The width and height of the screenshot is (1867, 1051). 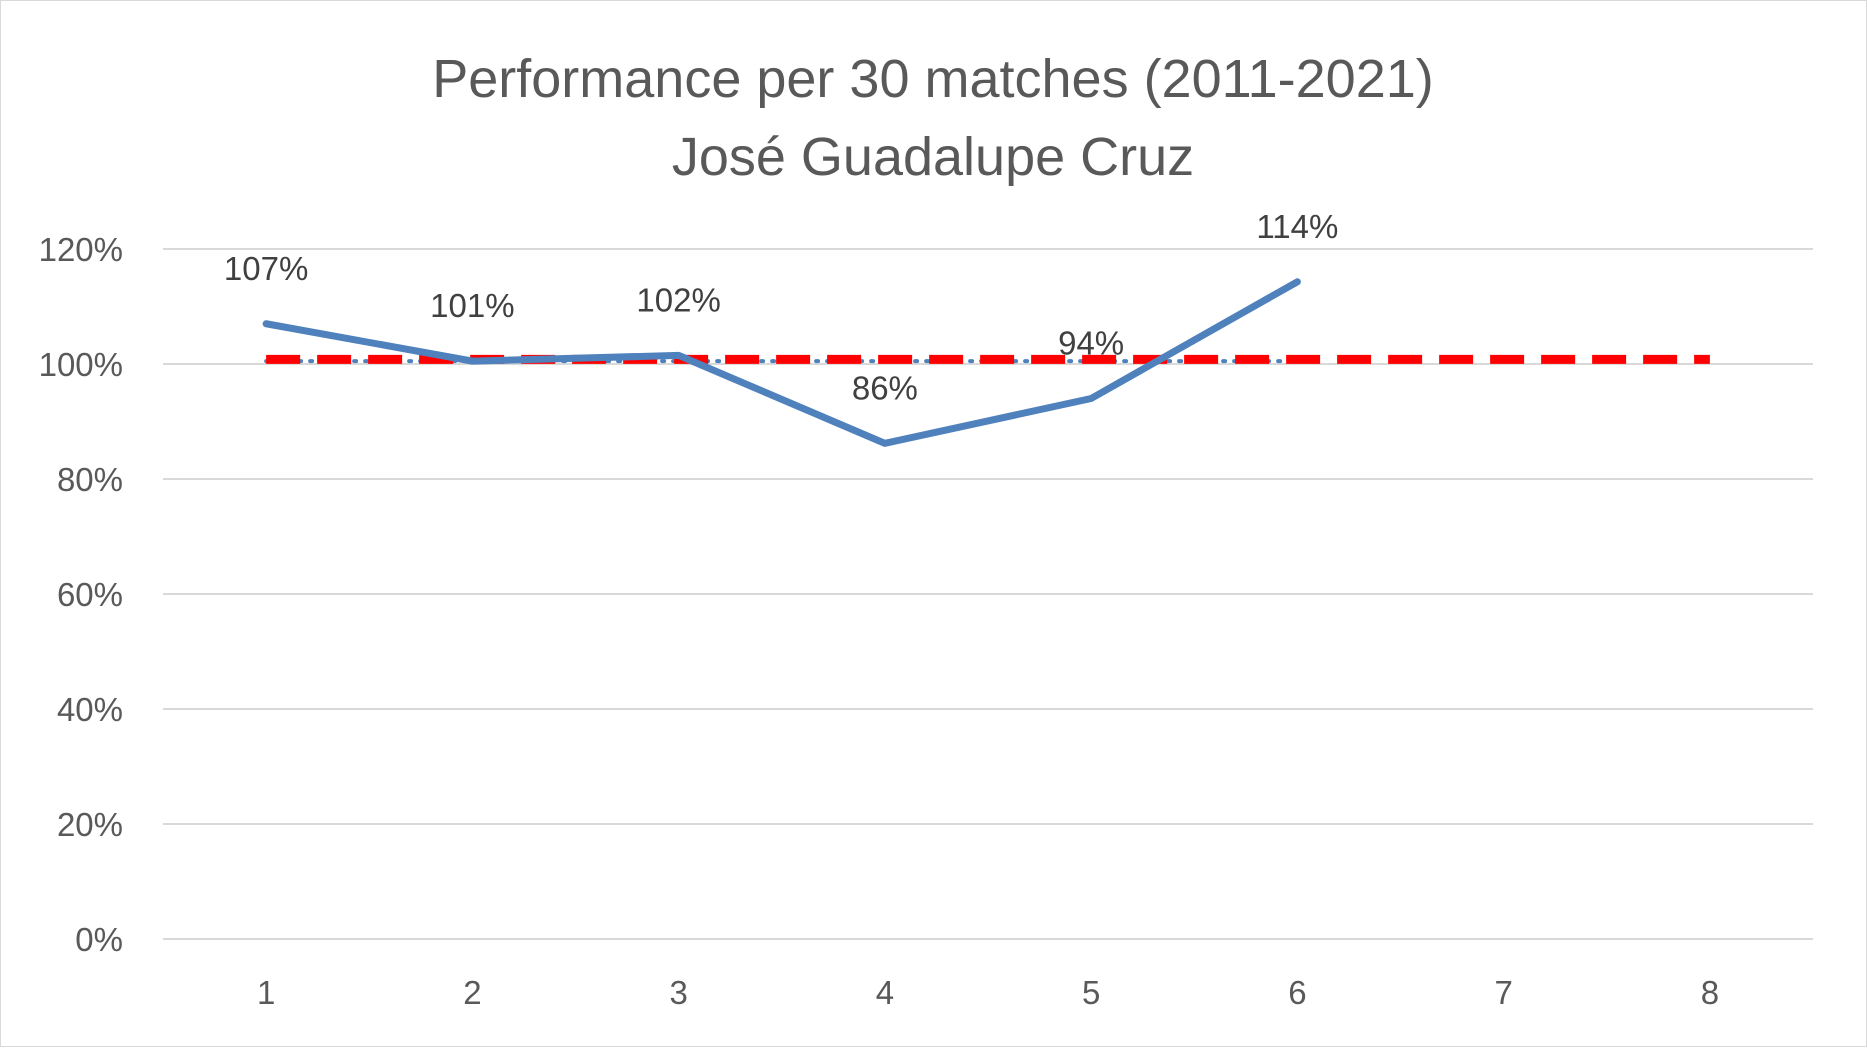 I want to click on y-tick-label: 20%, so click(x=90, y=824).